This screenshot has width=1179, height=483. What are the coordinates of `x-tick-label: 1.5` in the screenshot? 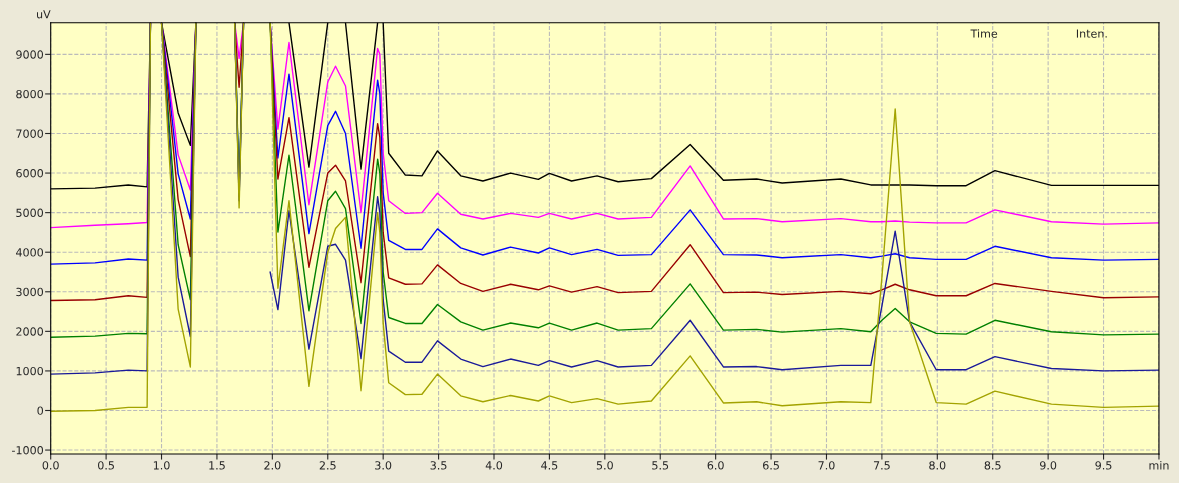 It's located at (217, 465).